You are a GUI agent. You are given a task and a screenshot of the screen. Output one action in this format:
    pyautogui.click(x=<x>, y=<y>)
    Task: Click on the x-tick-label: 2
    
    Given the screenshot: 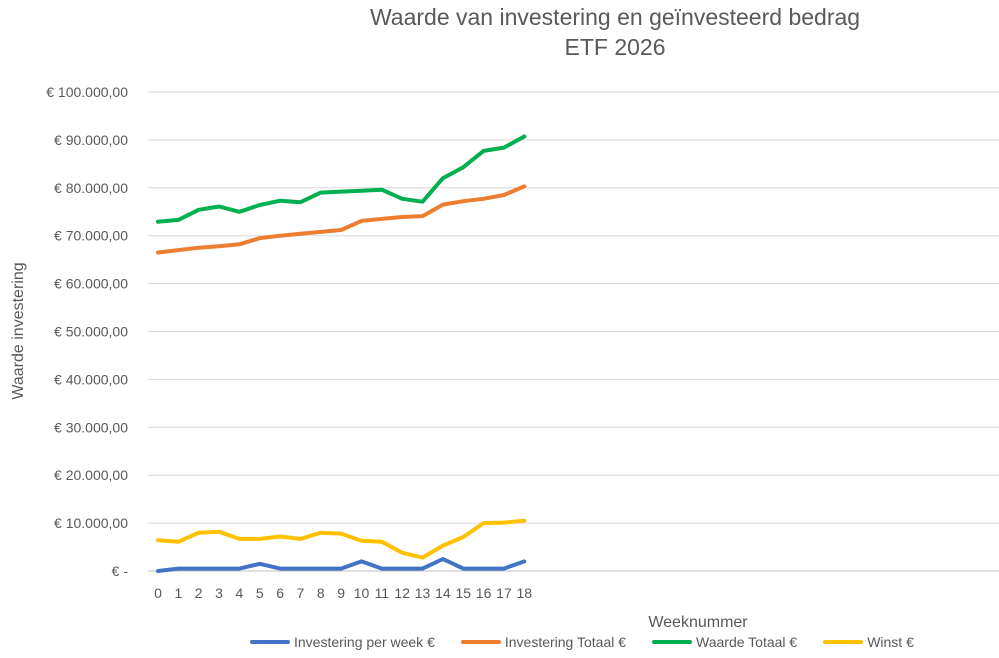 What is the action you would take?
    pyautogui.click(x=199, y=593)
    